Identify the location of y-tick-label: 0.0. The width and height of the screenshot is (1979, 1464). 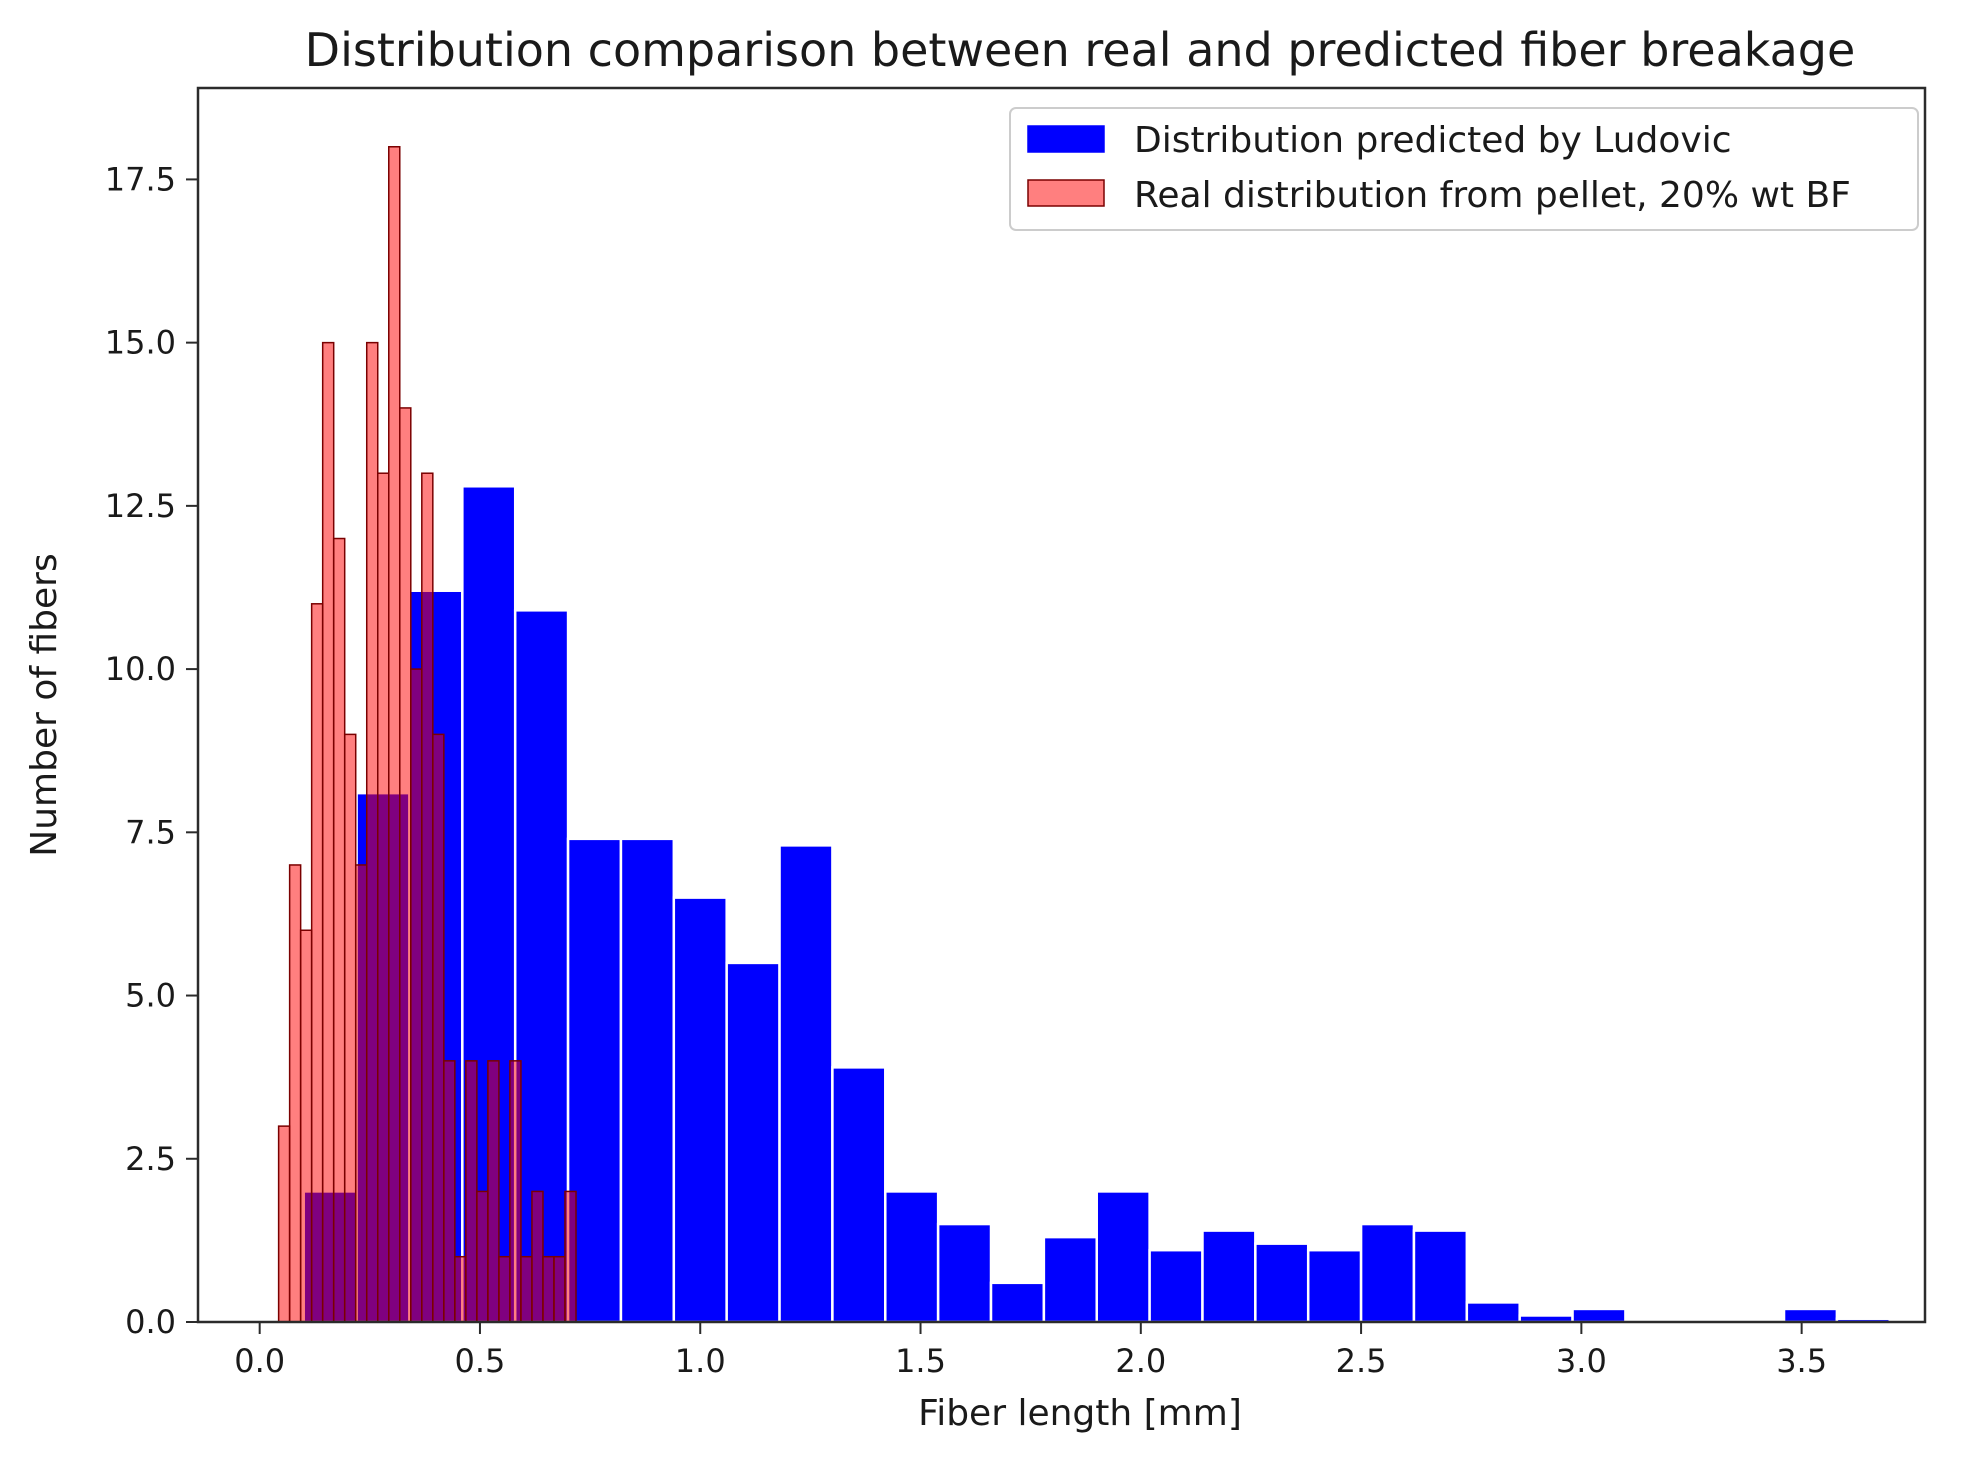
(150, 1322).